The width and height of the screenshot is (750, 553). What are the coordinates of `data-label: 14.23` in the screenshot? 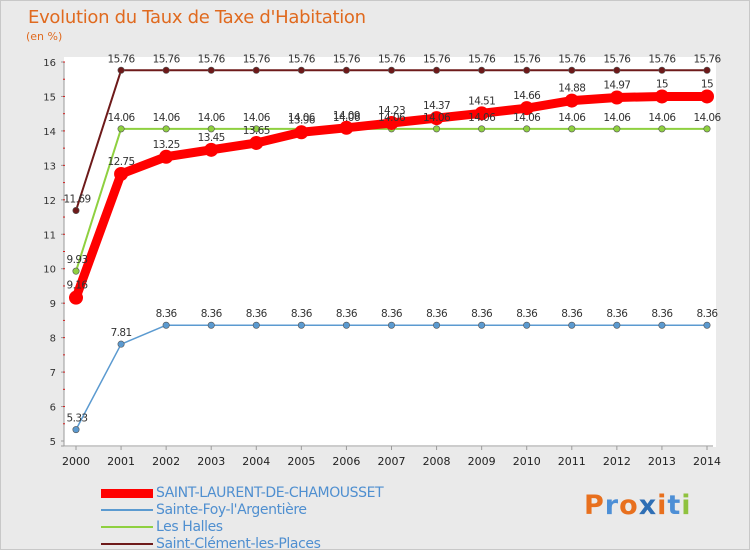 It's located at (391, 111).